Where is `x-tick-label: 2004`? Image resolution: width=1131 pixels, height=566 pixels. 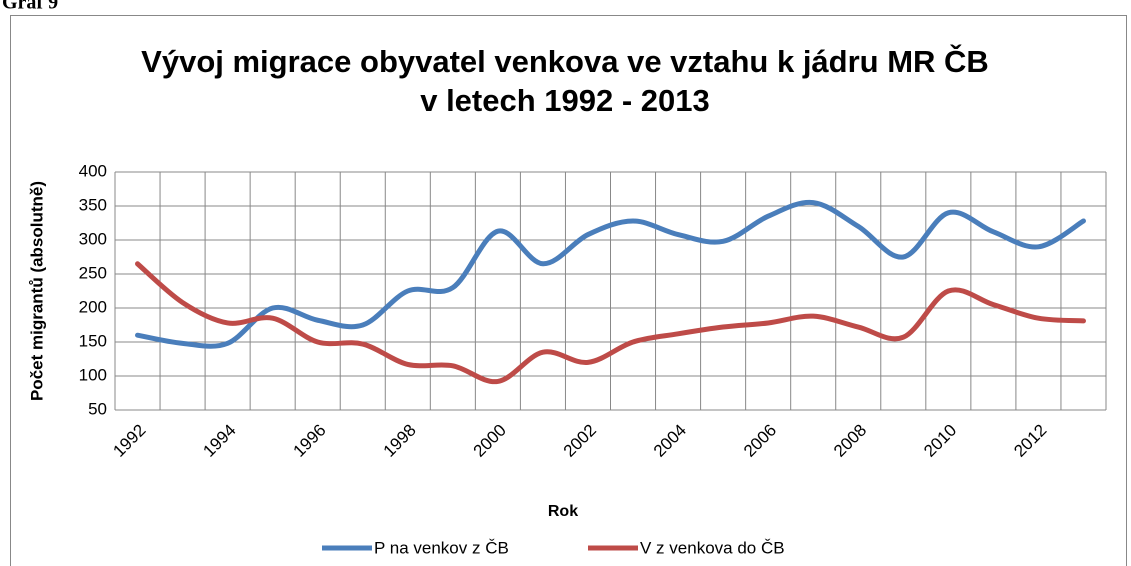 x-tick-label: 2004 is located at coordinates (670, 441).